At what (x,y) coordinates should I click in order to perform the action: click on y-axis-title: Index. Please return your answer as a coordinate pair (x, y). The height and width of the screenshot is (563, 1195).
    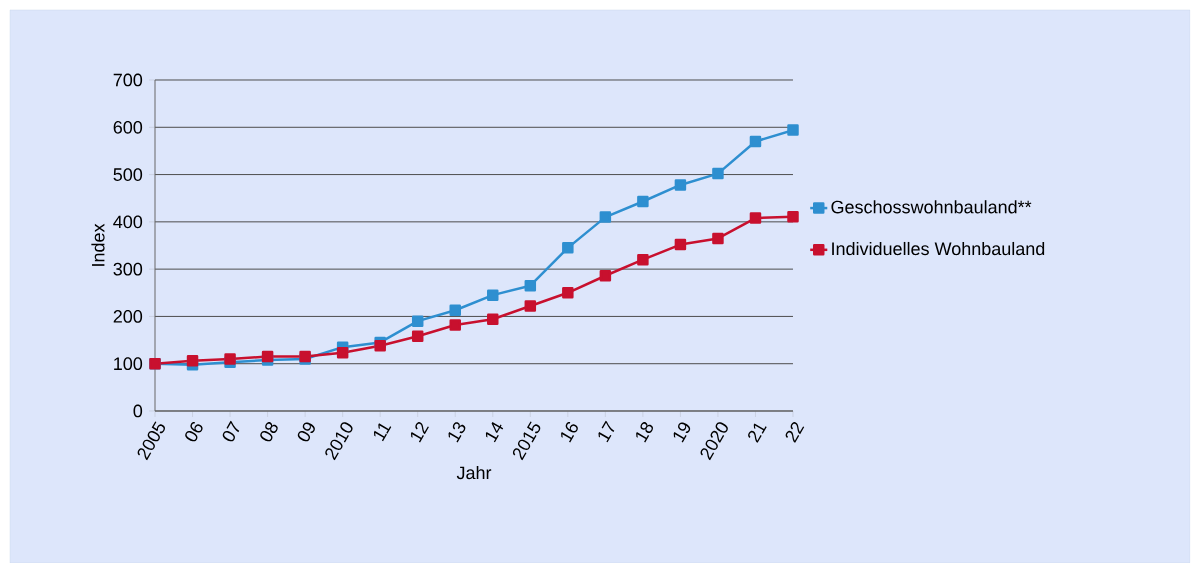
    Looking at the image, I should click on (98, 244).